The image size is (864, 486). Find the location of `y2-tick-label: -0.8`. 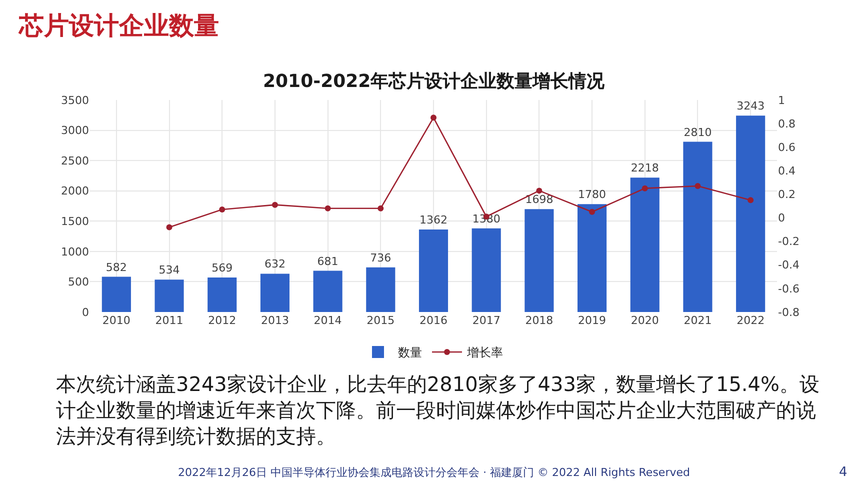

y2-tick-label: -0.8 is located at coordinates (789, 312).